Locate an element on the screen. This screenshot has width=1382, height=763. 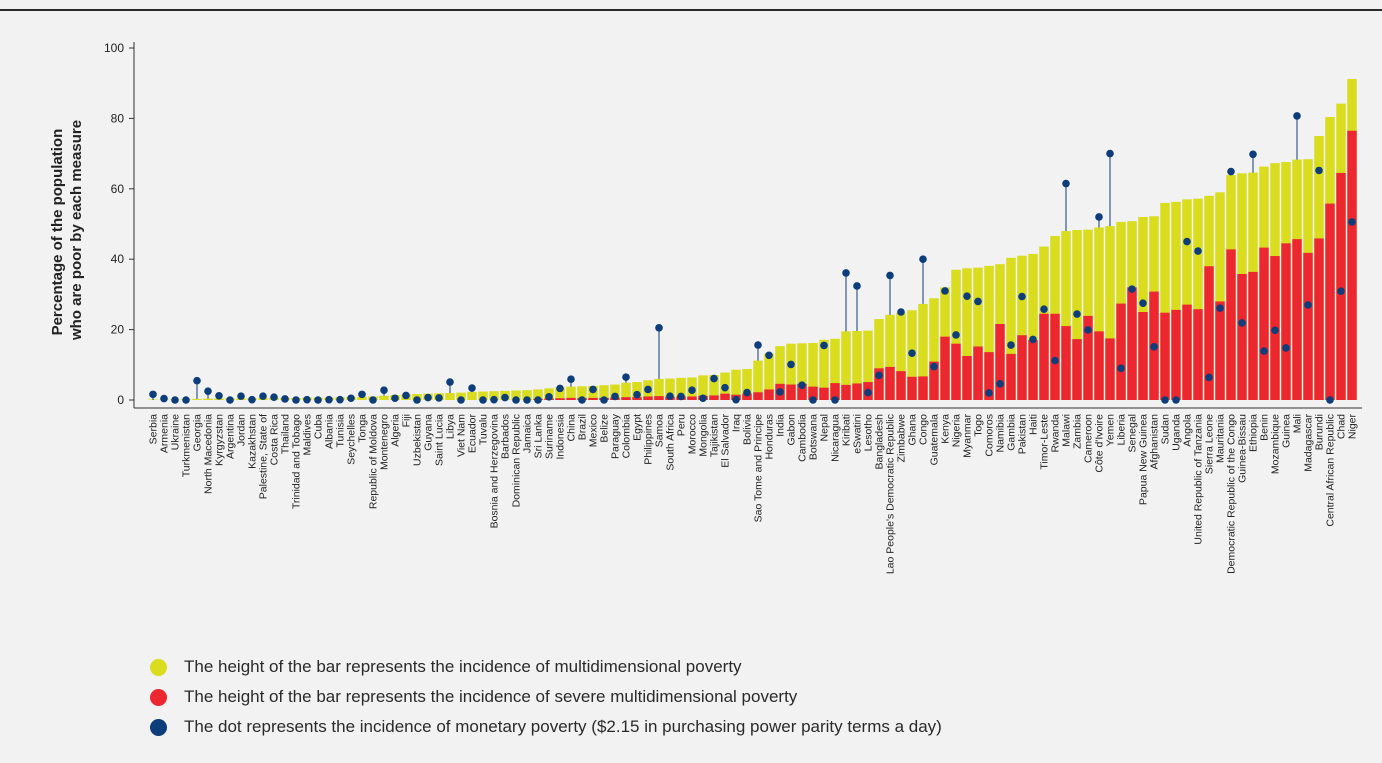
y-tick-label: 60 is located at coordinates (118, 189).